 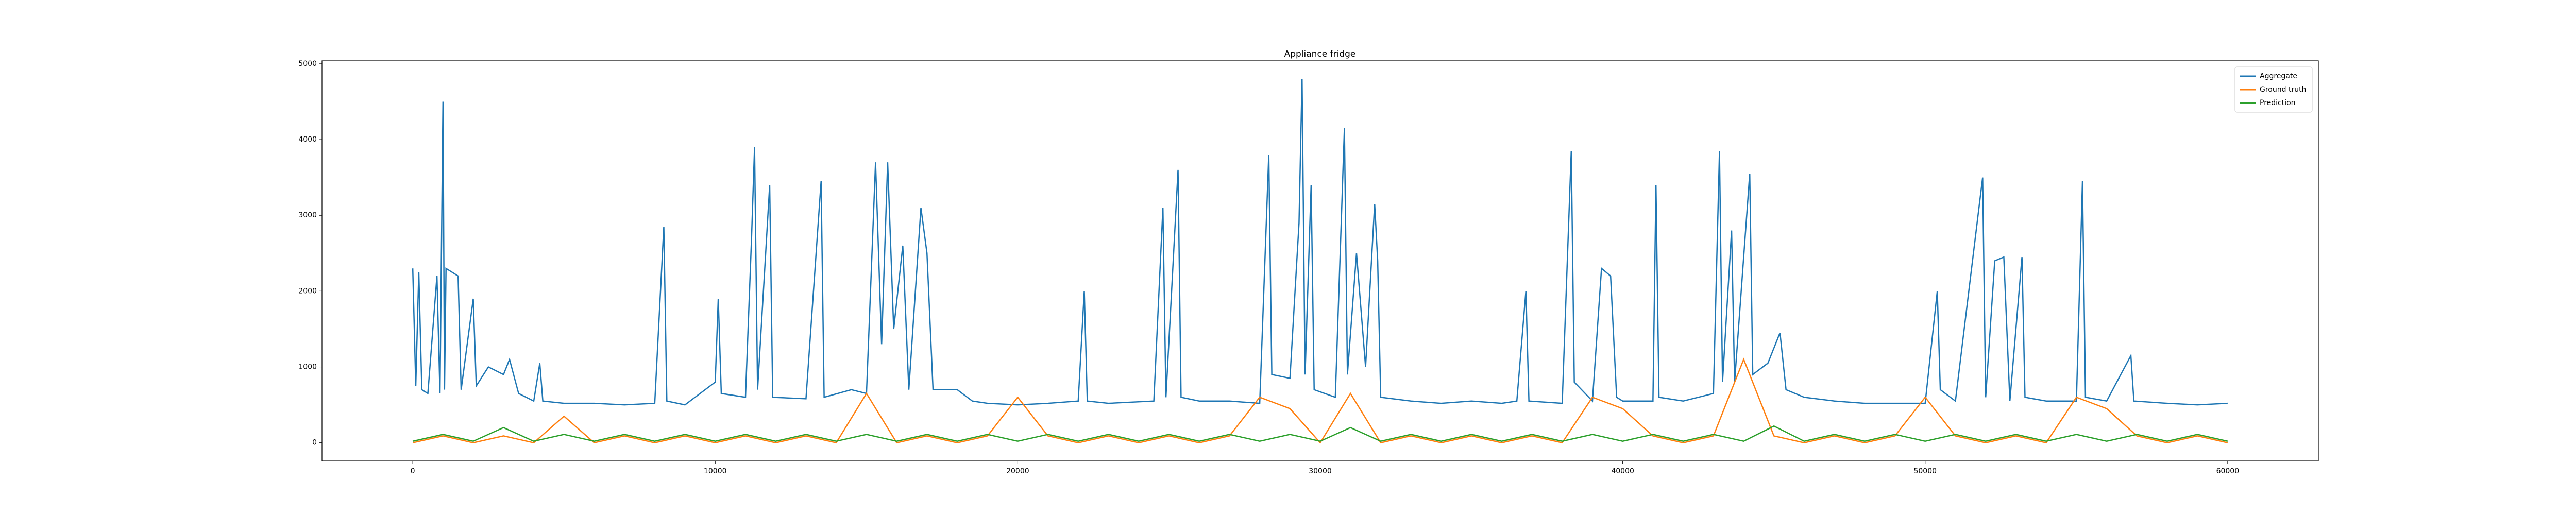 What do you see at coordinates (307, 367) in the screenshot?
I see `y-tick-label: 1000` at bounding box center [307, 367].